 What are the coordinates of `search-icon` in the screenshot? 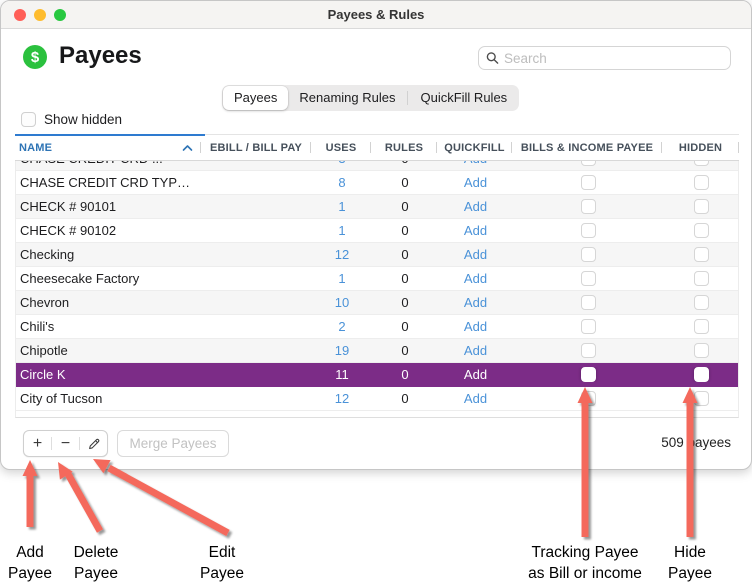 It's located at (492, 58).